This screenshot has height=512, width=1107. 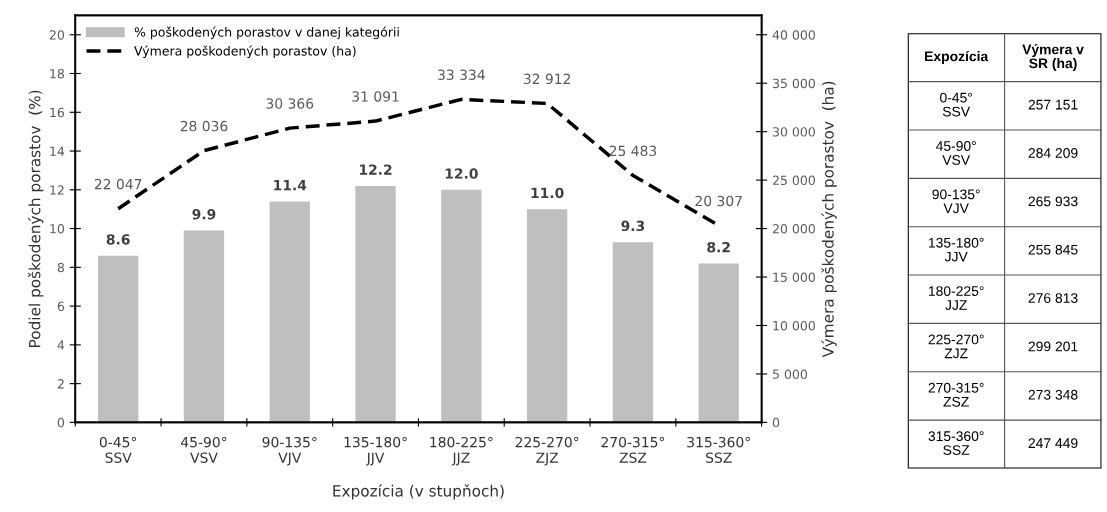 What do you see at coordinates (461, 173) in the screenshot?
I see `data-label: 12.0` at bounding box center [461, 173].